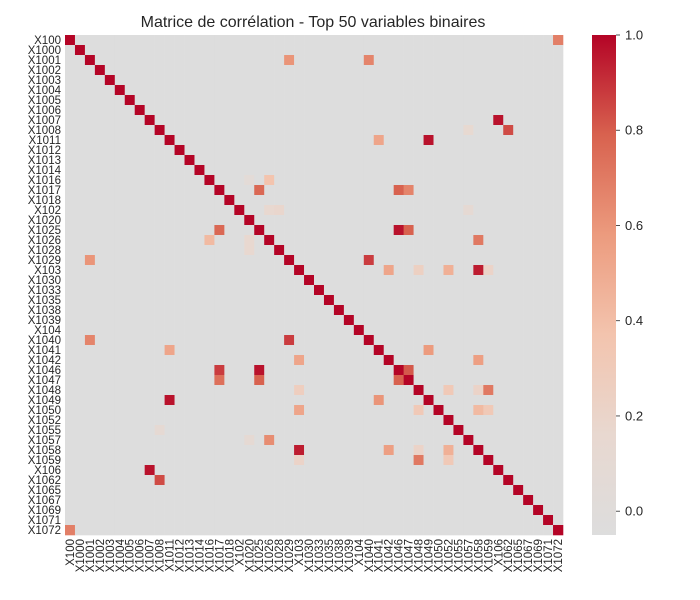  Describe the element at coordinates (44, 201) in the screenshot. I see `y-tick-label: X1018` at that location.